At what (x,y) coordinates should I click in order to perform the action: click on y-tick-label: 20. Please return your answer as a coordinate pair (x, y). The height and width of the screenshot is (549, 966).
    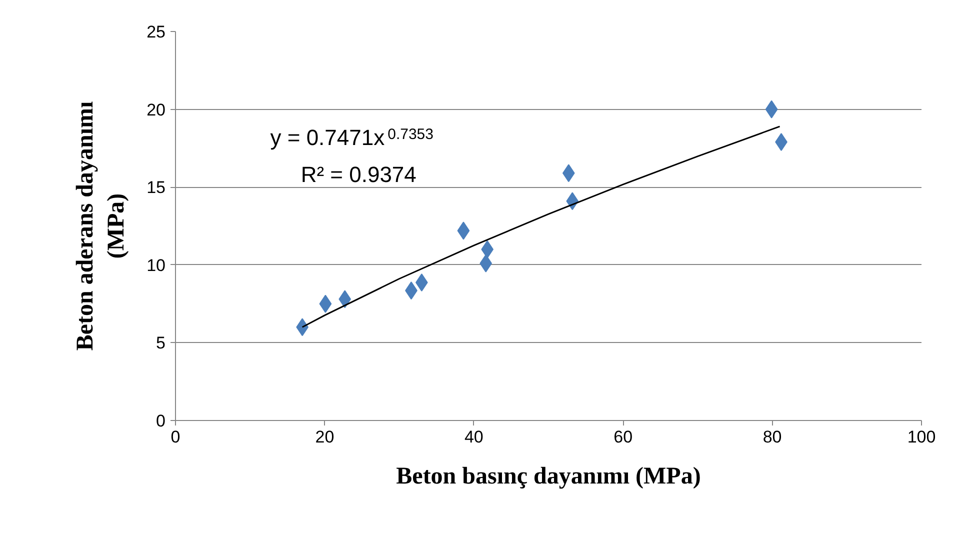
    Looking at the image, I should click on (156, 110).